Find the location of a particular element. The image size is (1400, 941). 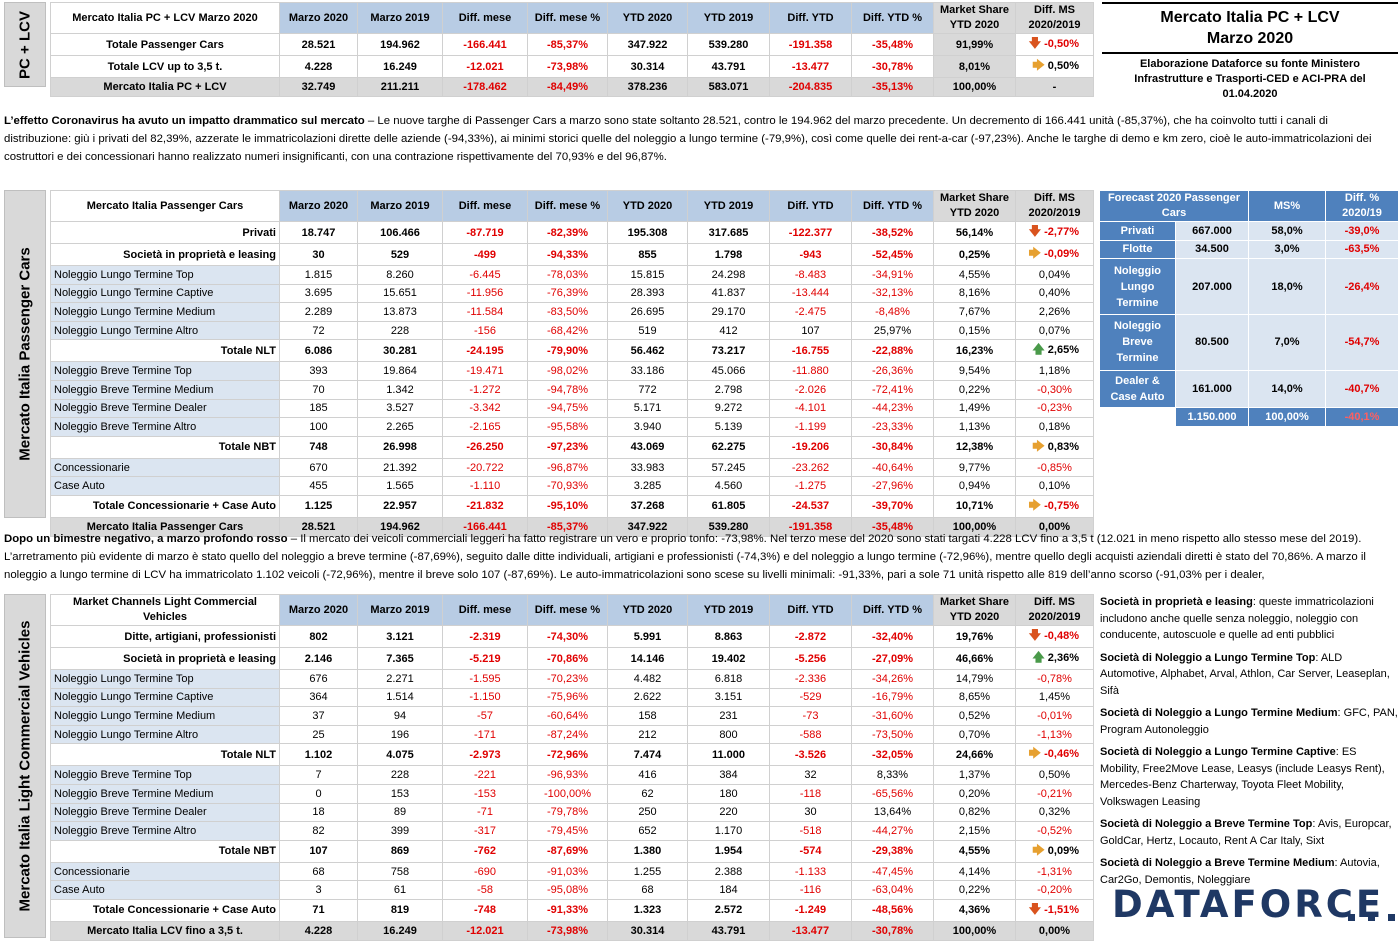

cell: 211.211 is located at coordinates (400, 87).